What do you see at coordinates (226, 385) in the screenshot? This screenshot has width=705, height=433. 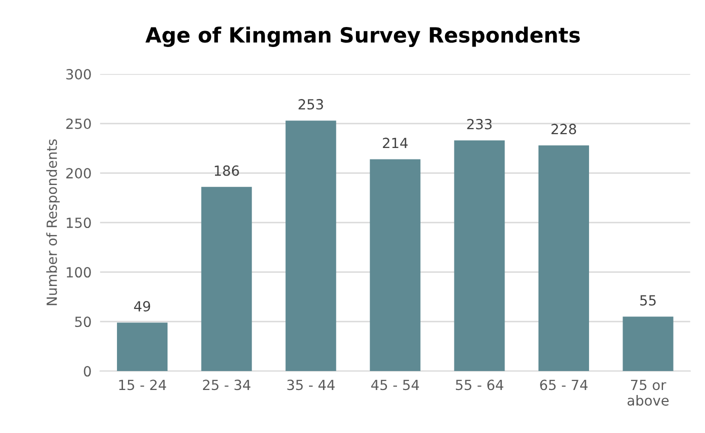 I see `x-tick-label: 25 - 34` at bounding box center [226, 385].